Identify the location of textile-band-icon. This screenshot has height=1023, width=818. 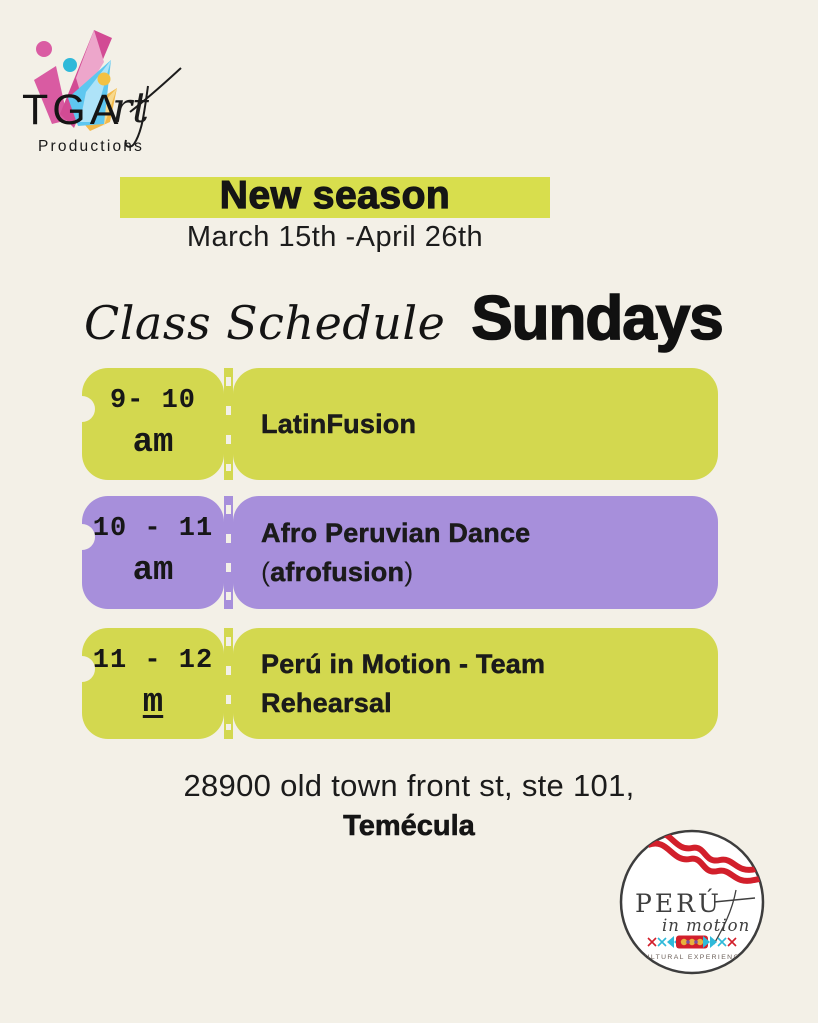
(692, 942).